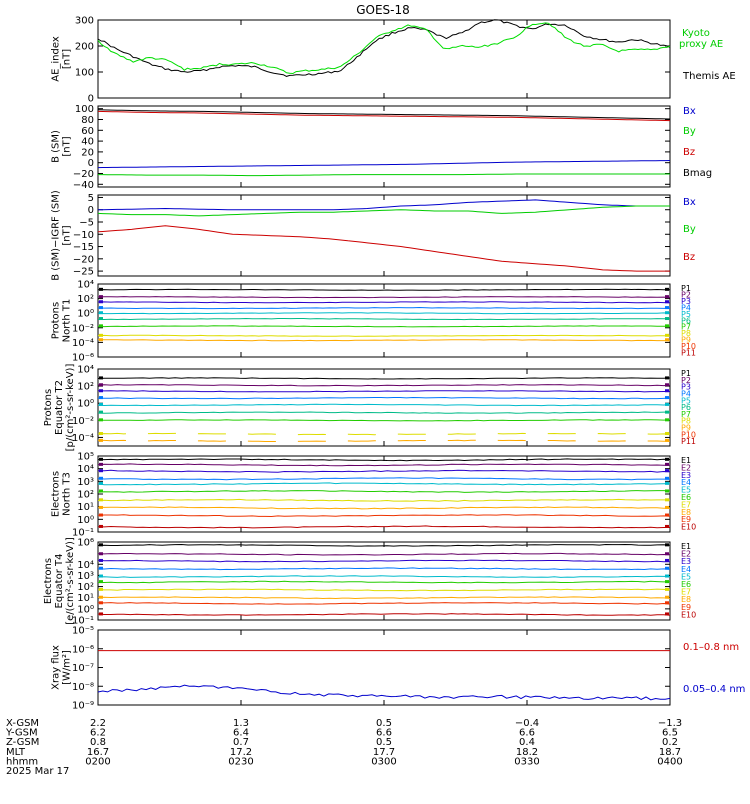  Describe the element at coordinates (384, 484) in the screenshot. I see `channel-line-e5` at that location.